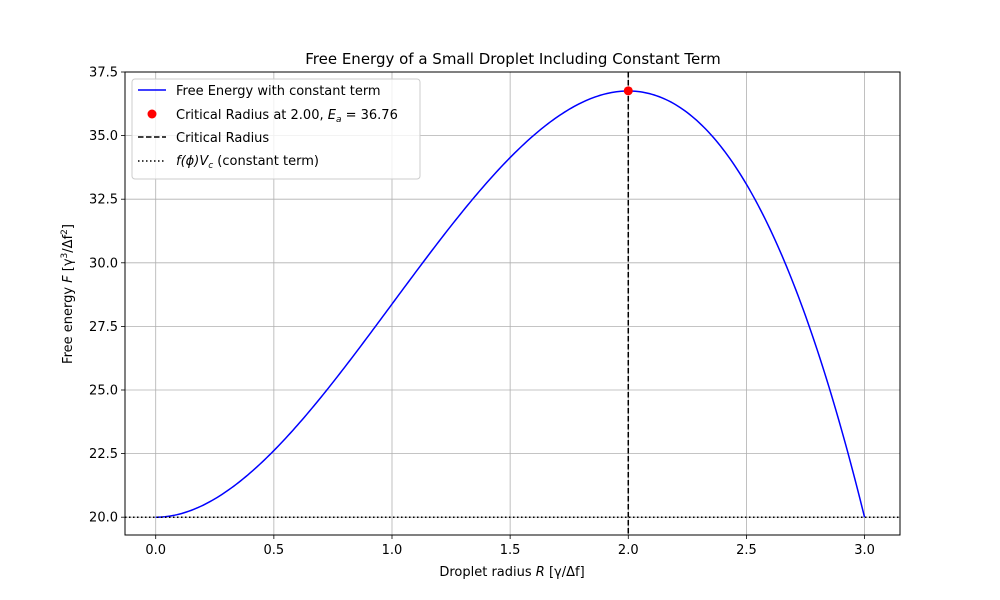  I want to click on y-axis-label-var: F, so click(68, 279).